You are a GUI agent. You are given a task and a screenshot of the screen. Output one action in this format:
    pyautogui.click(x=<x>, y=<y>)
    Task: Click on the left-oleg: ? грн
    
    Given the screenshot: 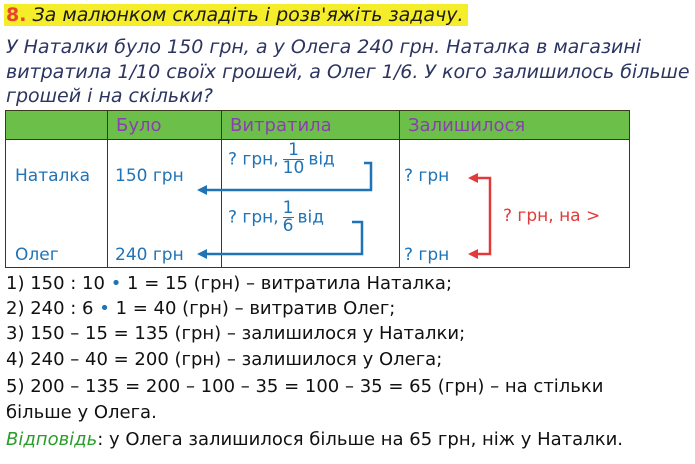 What is the action you would take?
    pyautogui.click(x=427, y=255)
    